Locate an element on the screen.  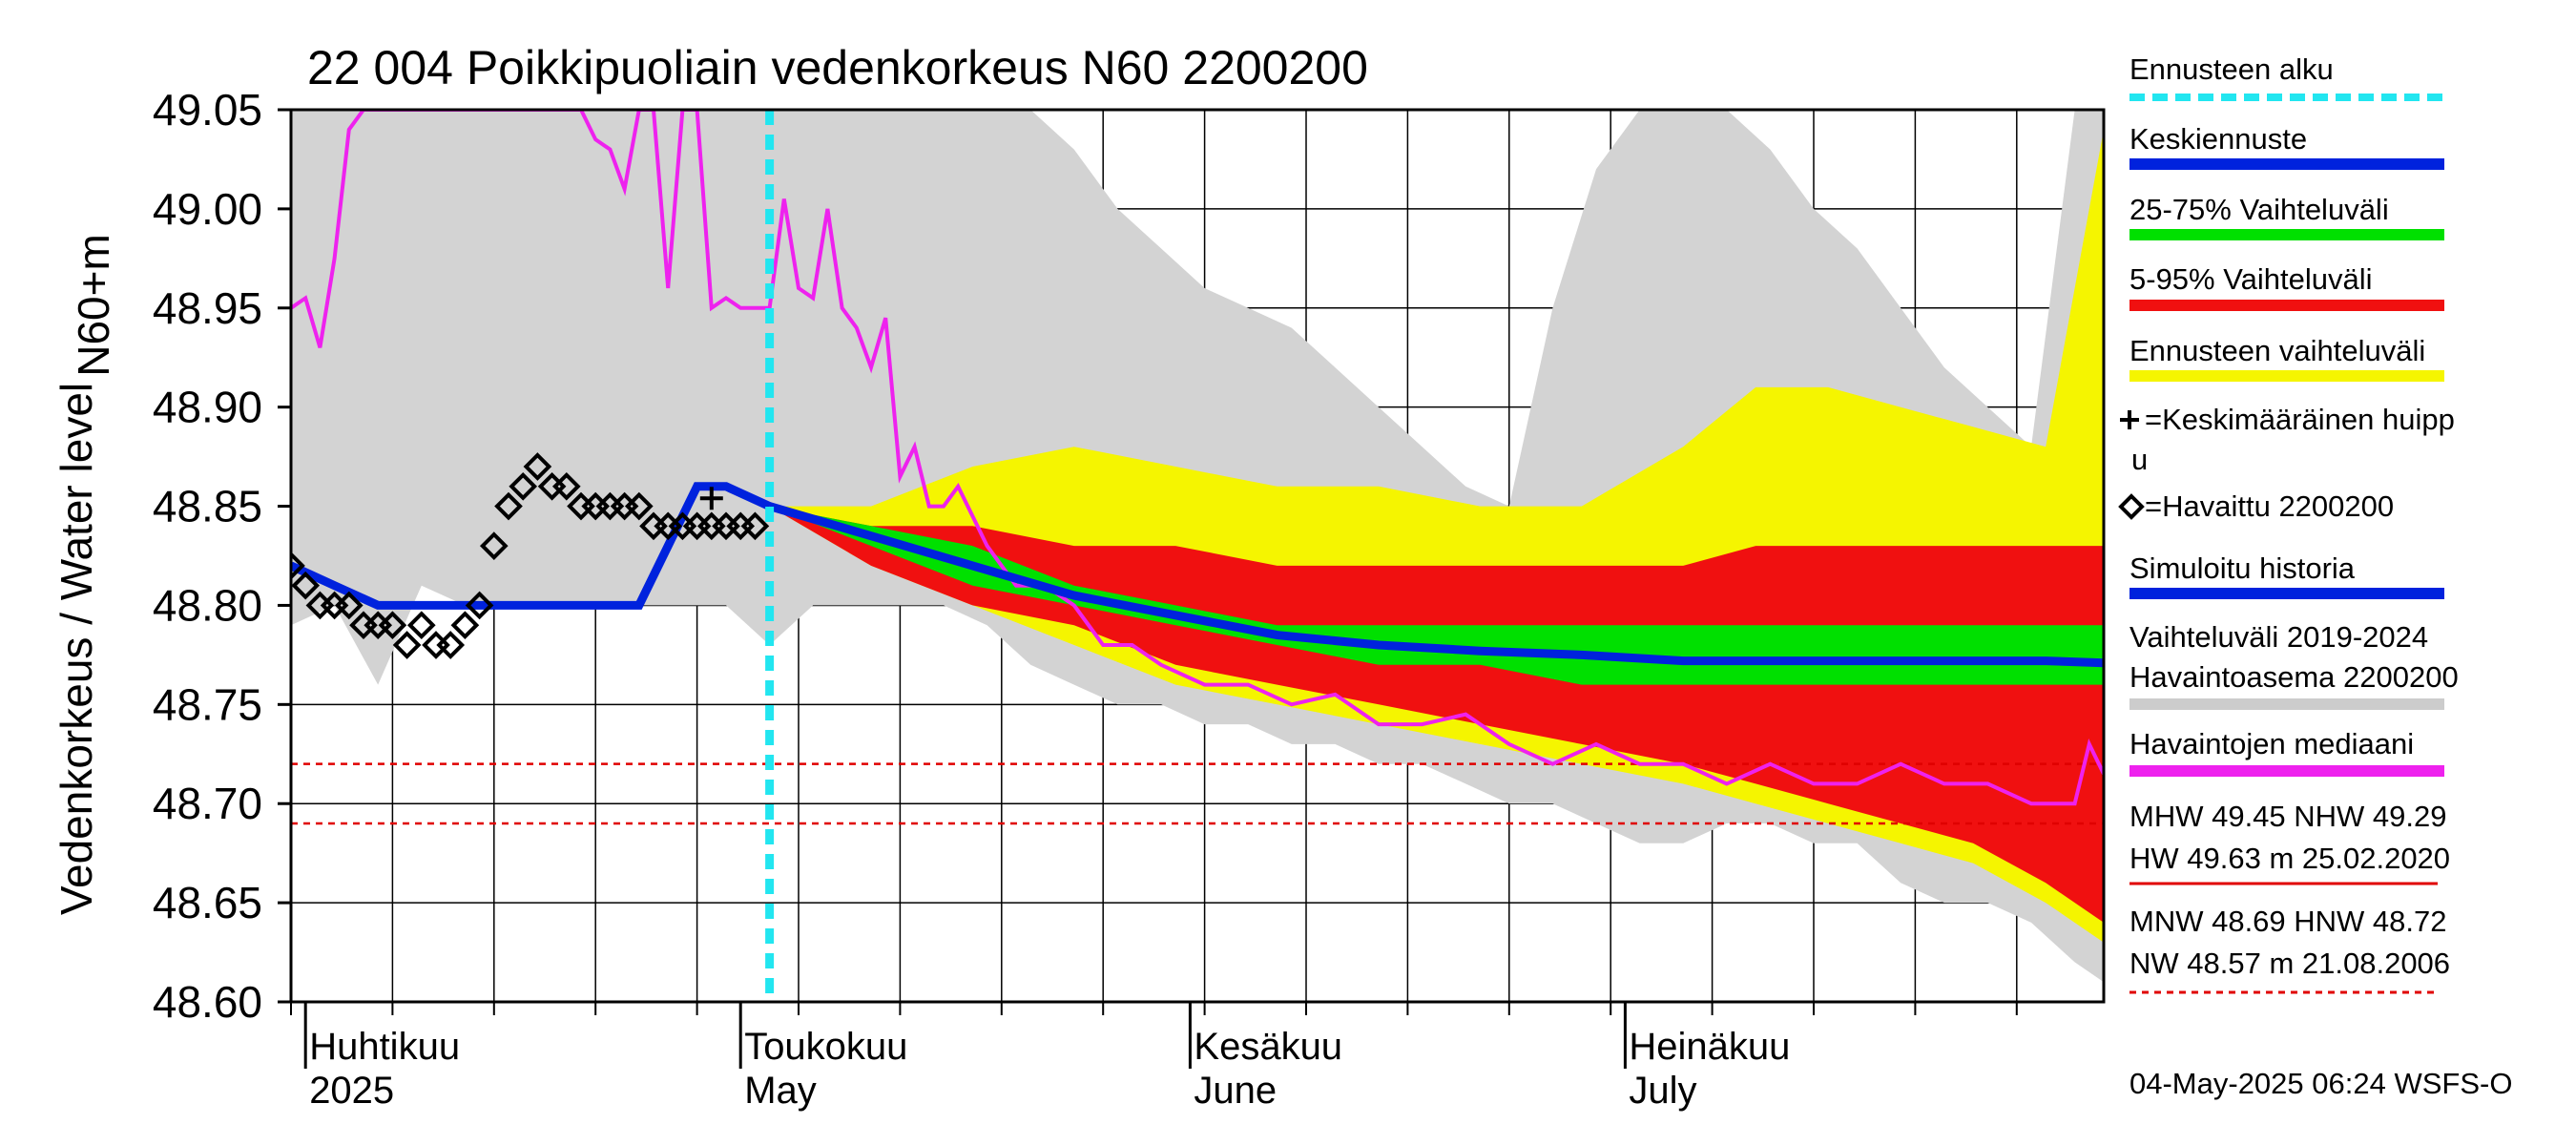
stats-nw: NW 48.57 m 21.08.2006 is located at coordinates (2289, 963).